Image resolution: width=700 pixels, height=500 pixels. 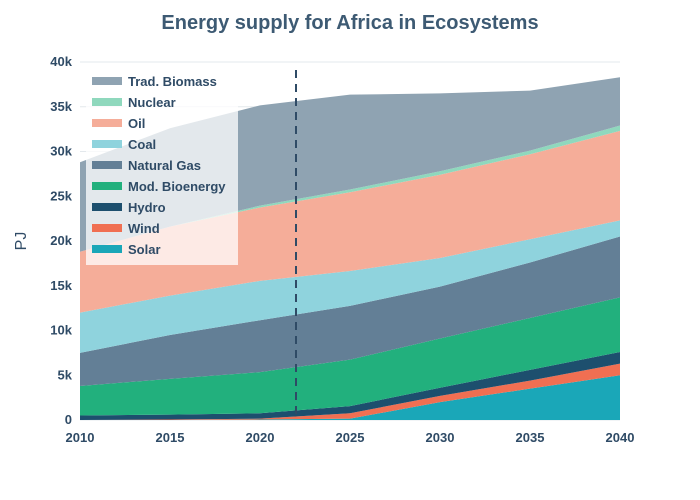 What do you see at coordinates (65, 374) in the screenshot?
I see `y-tick-label: 5k` at bounding box center [65, 374].